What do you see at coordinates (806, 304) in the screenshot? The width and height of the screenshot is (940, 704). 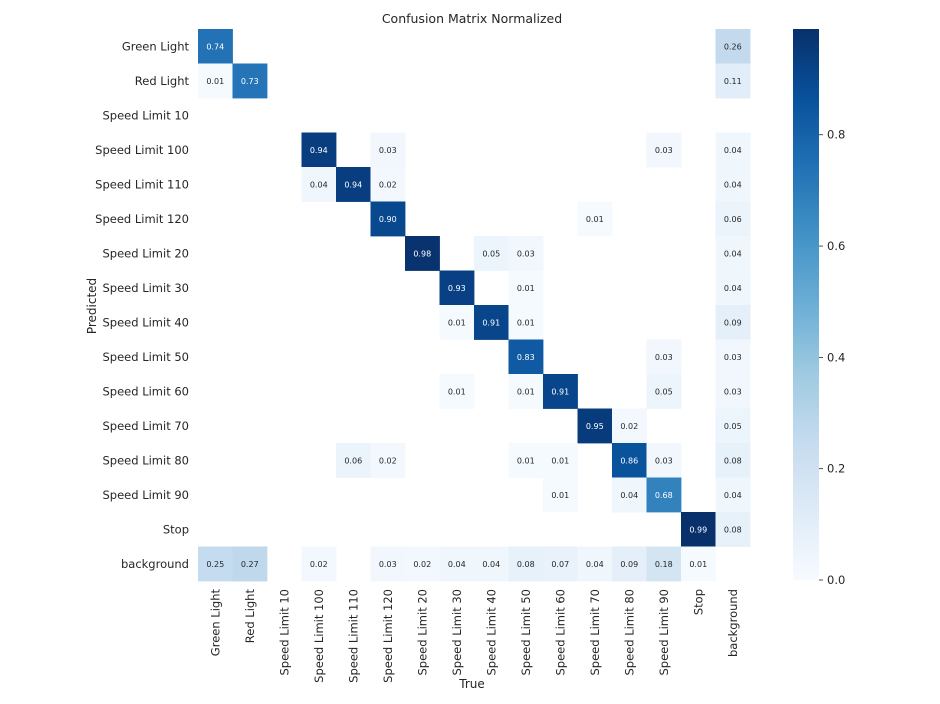 I see `colorbar` at bounding box center [806, 304].